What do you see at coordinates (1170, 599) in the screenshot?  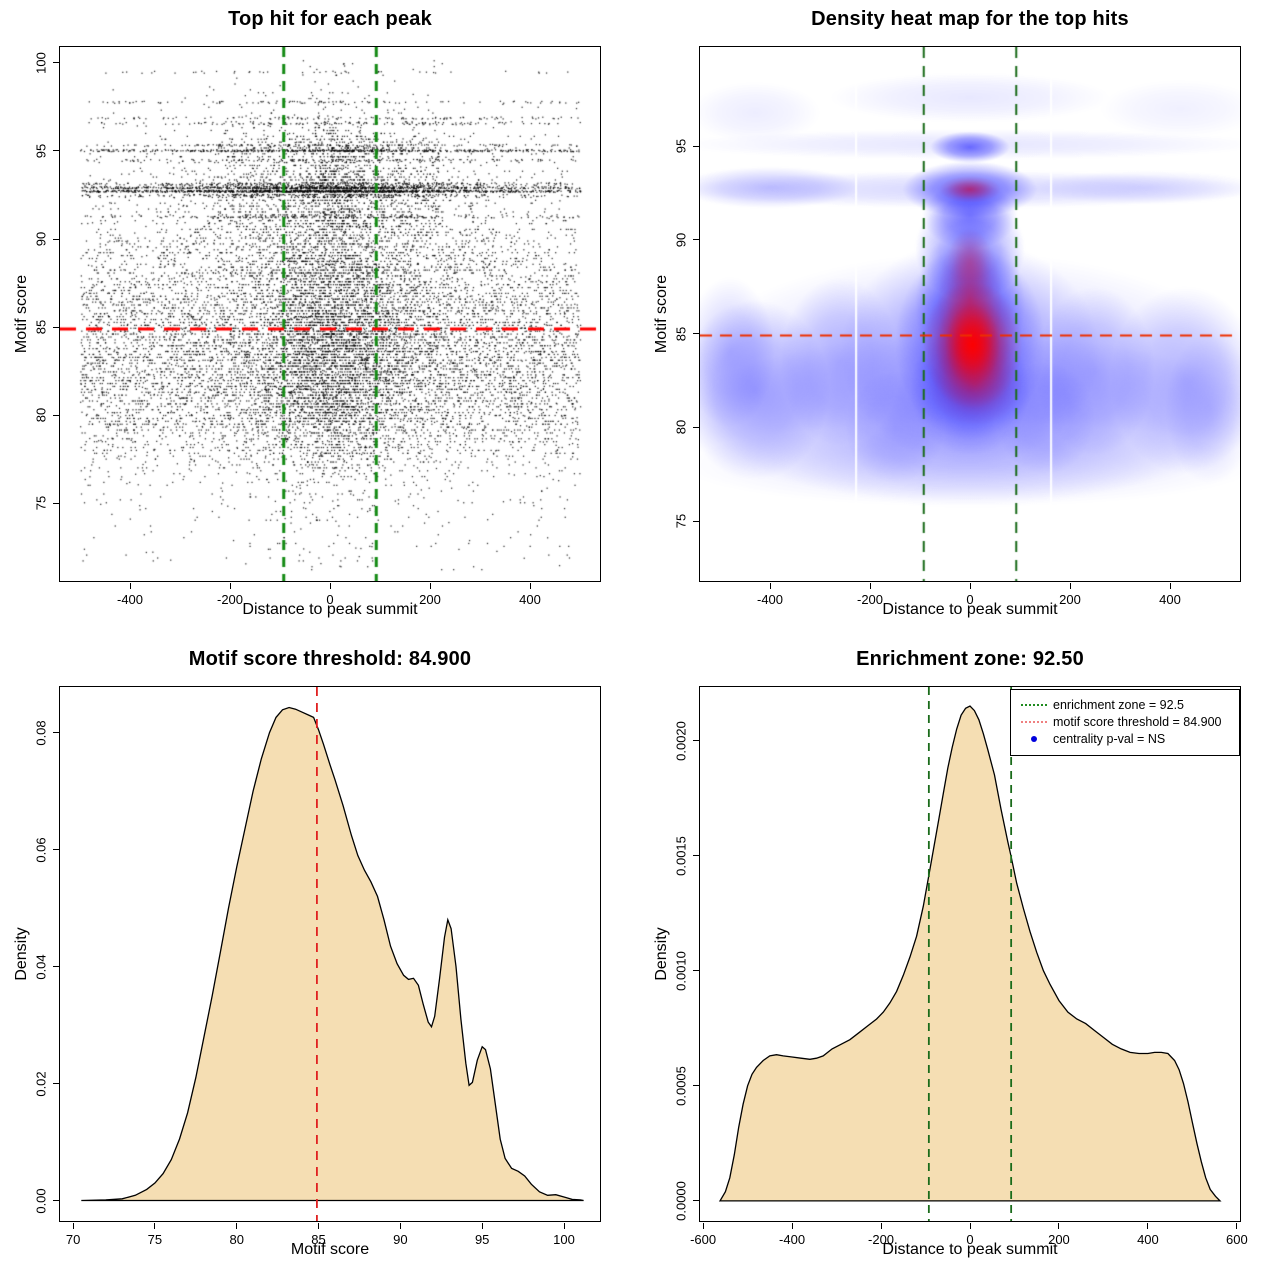 I see `x-tick-label: 400` at bounding box center [1170, 599].